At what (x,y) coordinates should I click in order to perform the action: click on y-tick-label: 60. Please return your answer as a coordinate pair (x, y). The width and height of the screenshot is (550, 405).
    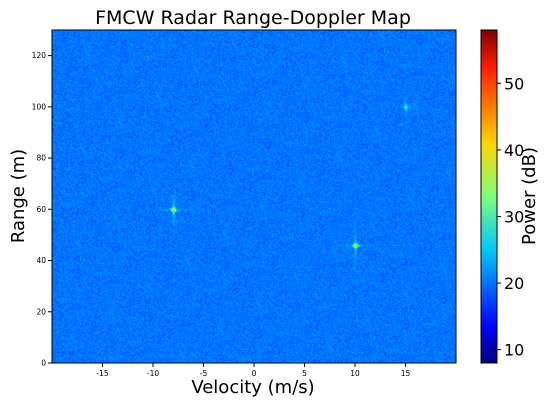
    Looking at the image, I should click on (41, 209).